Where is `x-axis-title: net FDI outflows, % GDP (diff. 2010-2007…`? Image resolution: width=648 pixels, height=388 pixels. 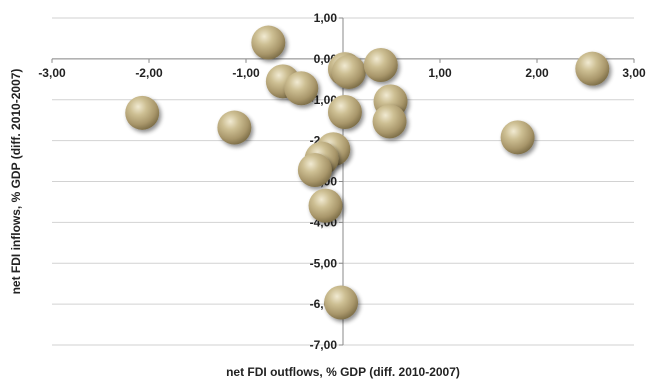 x-axis-title: net FDI outflows, % GDP (diff. 2010-2007… is located at coordinates (343, 372).